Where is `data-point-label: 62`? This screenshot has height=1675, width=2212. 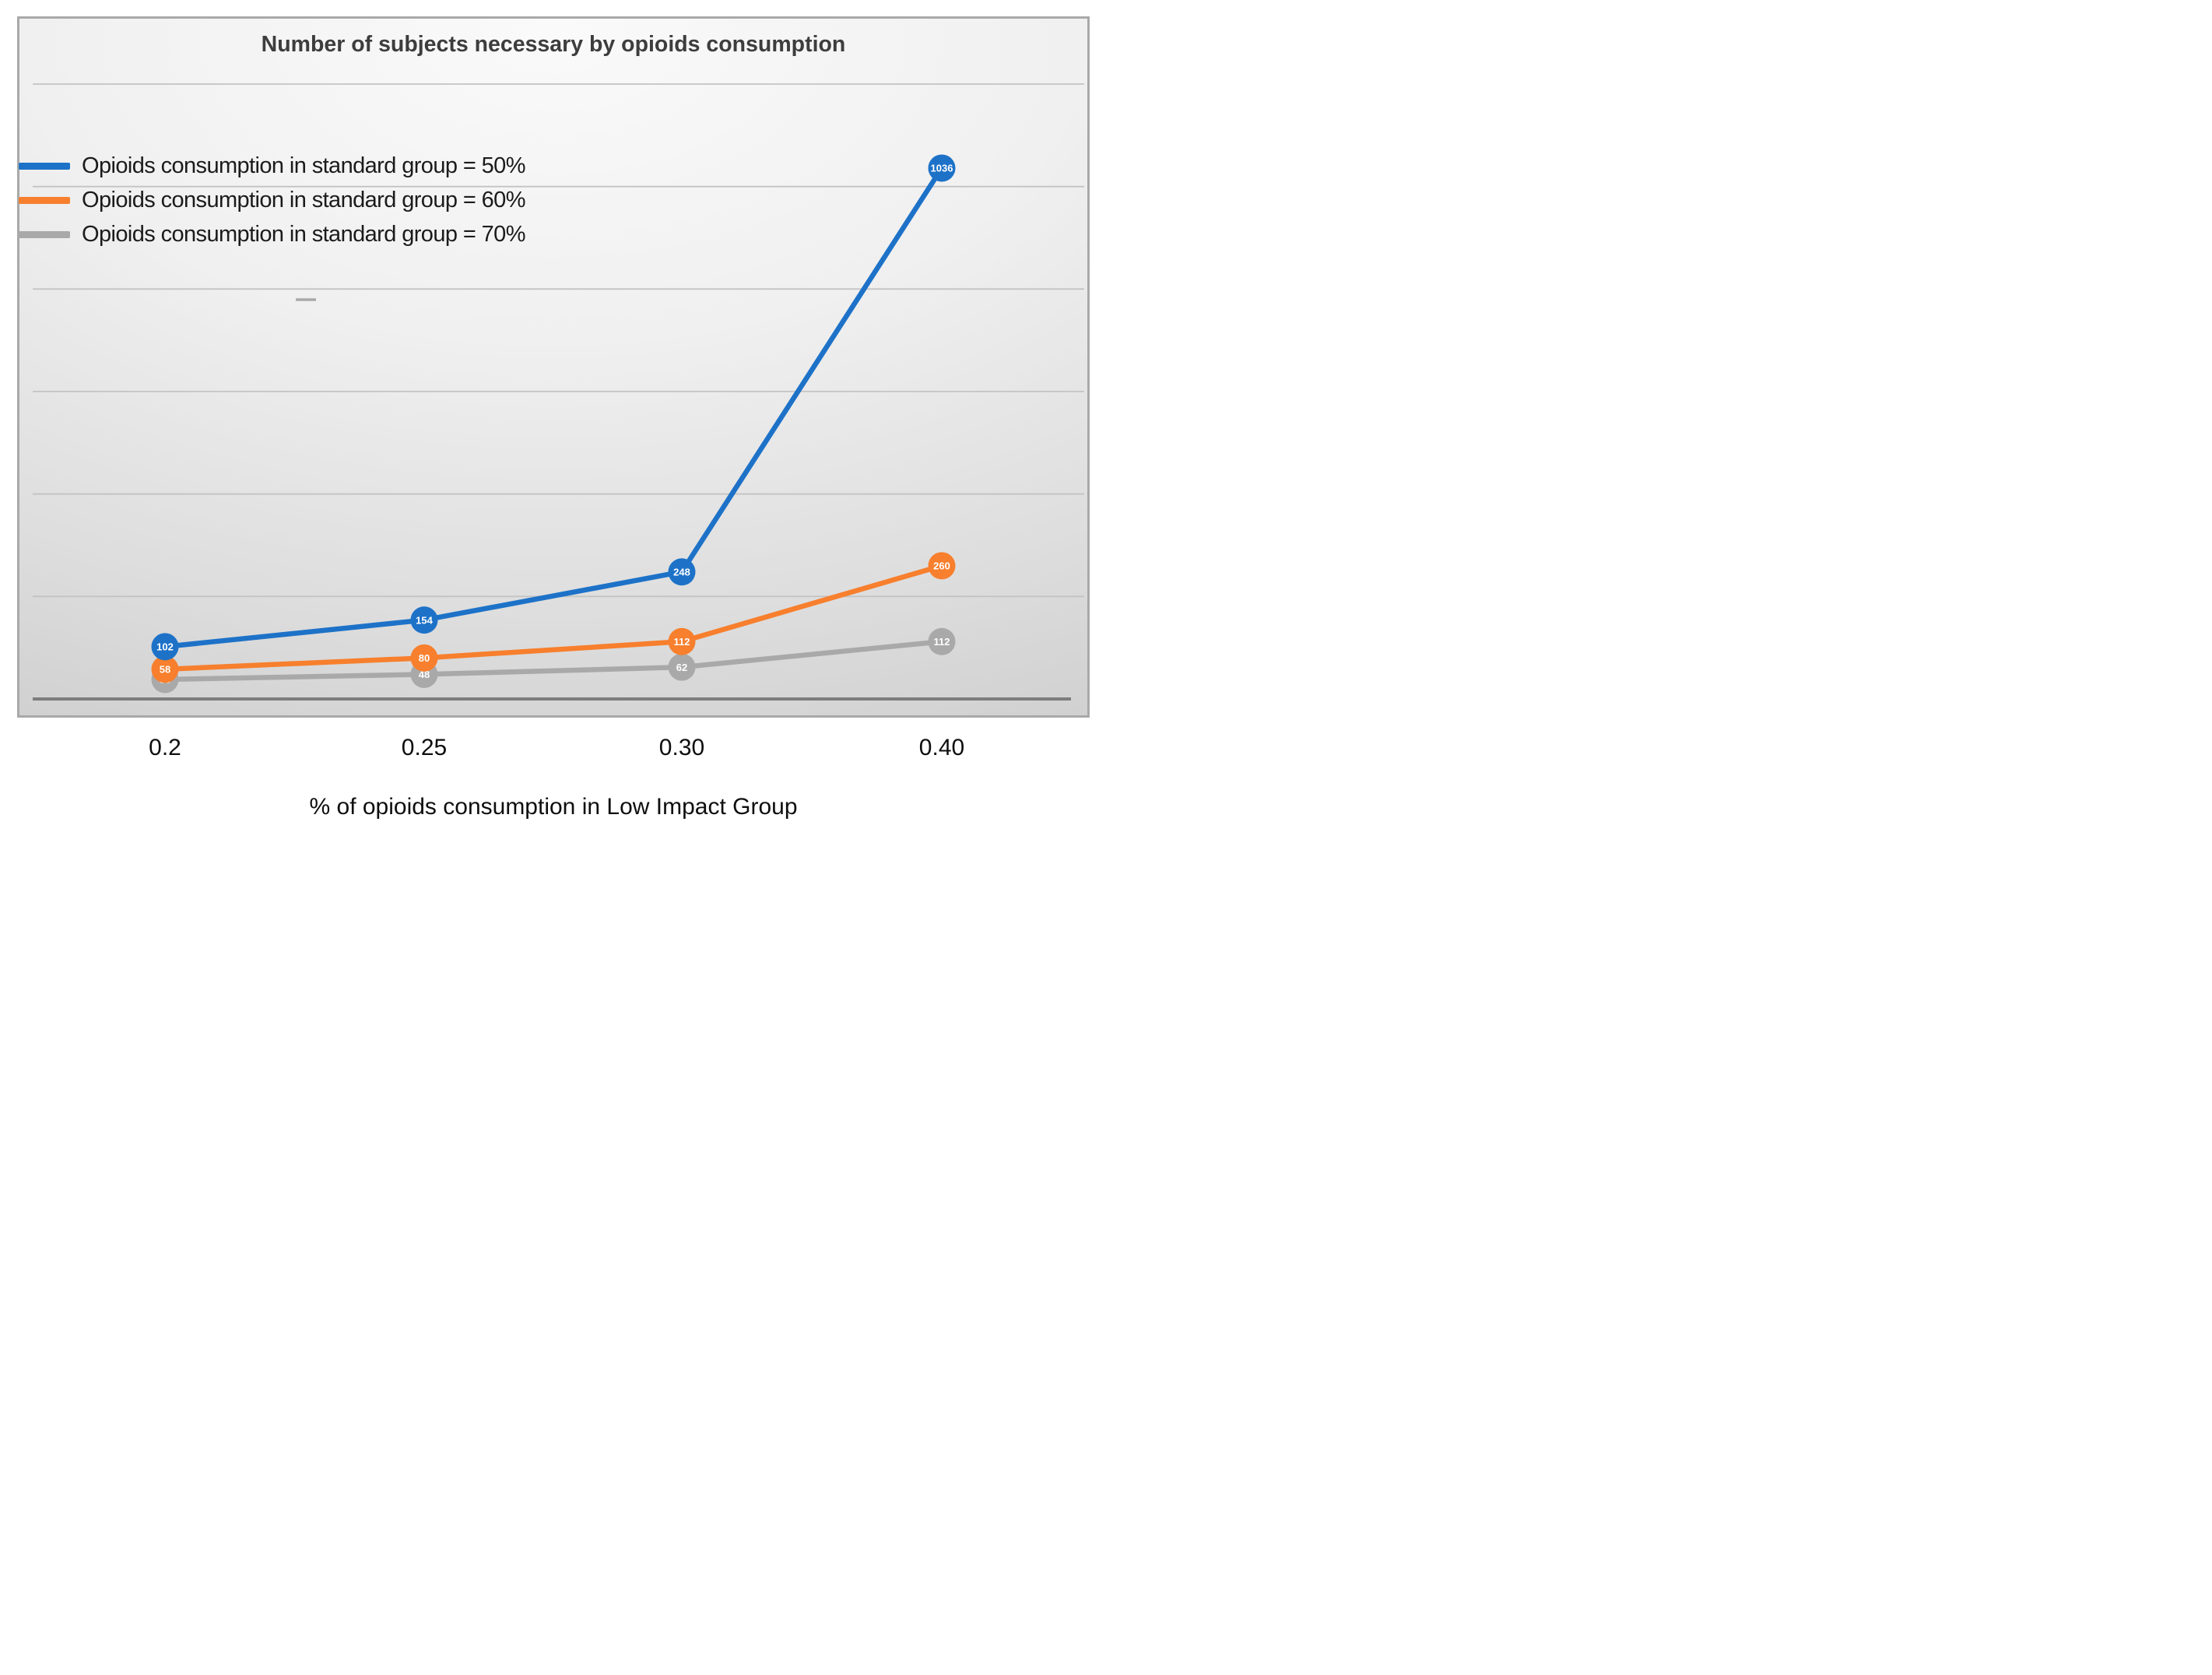 data-point-label: 62 is located at coordinates (681, 667).